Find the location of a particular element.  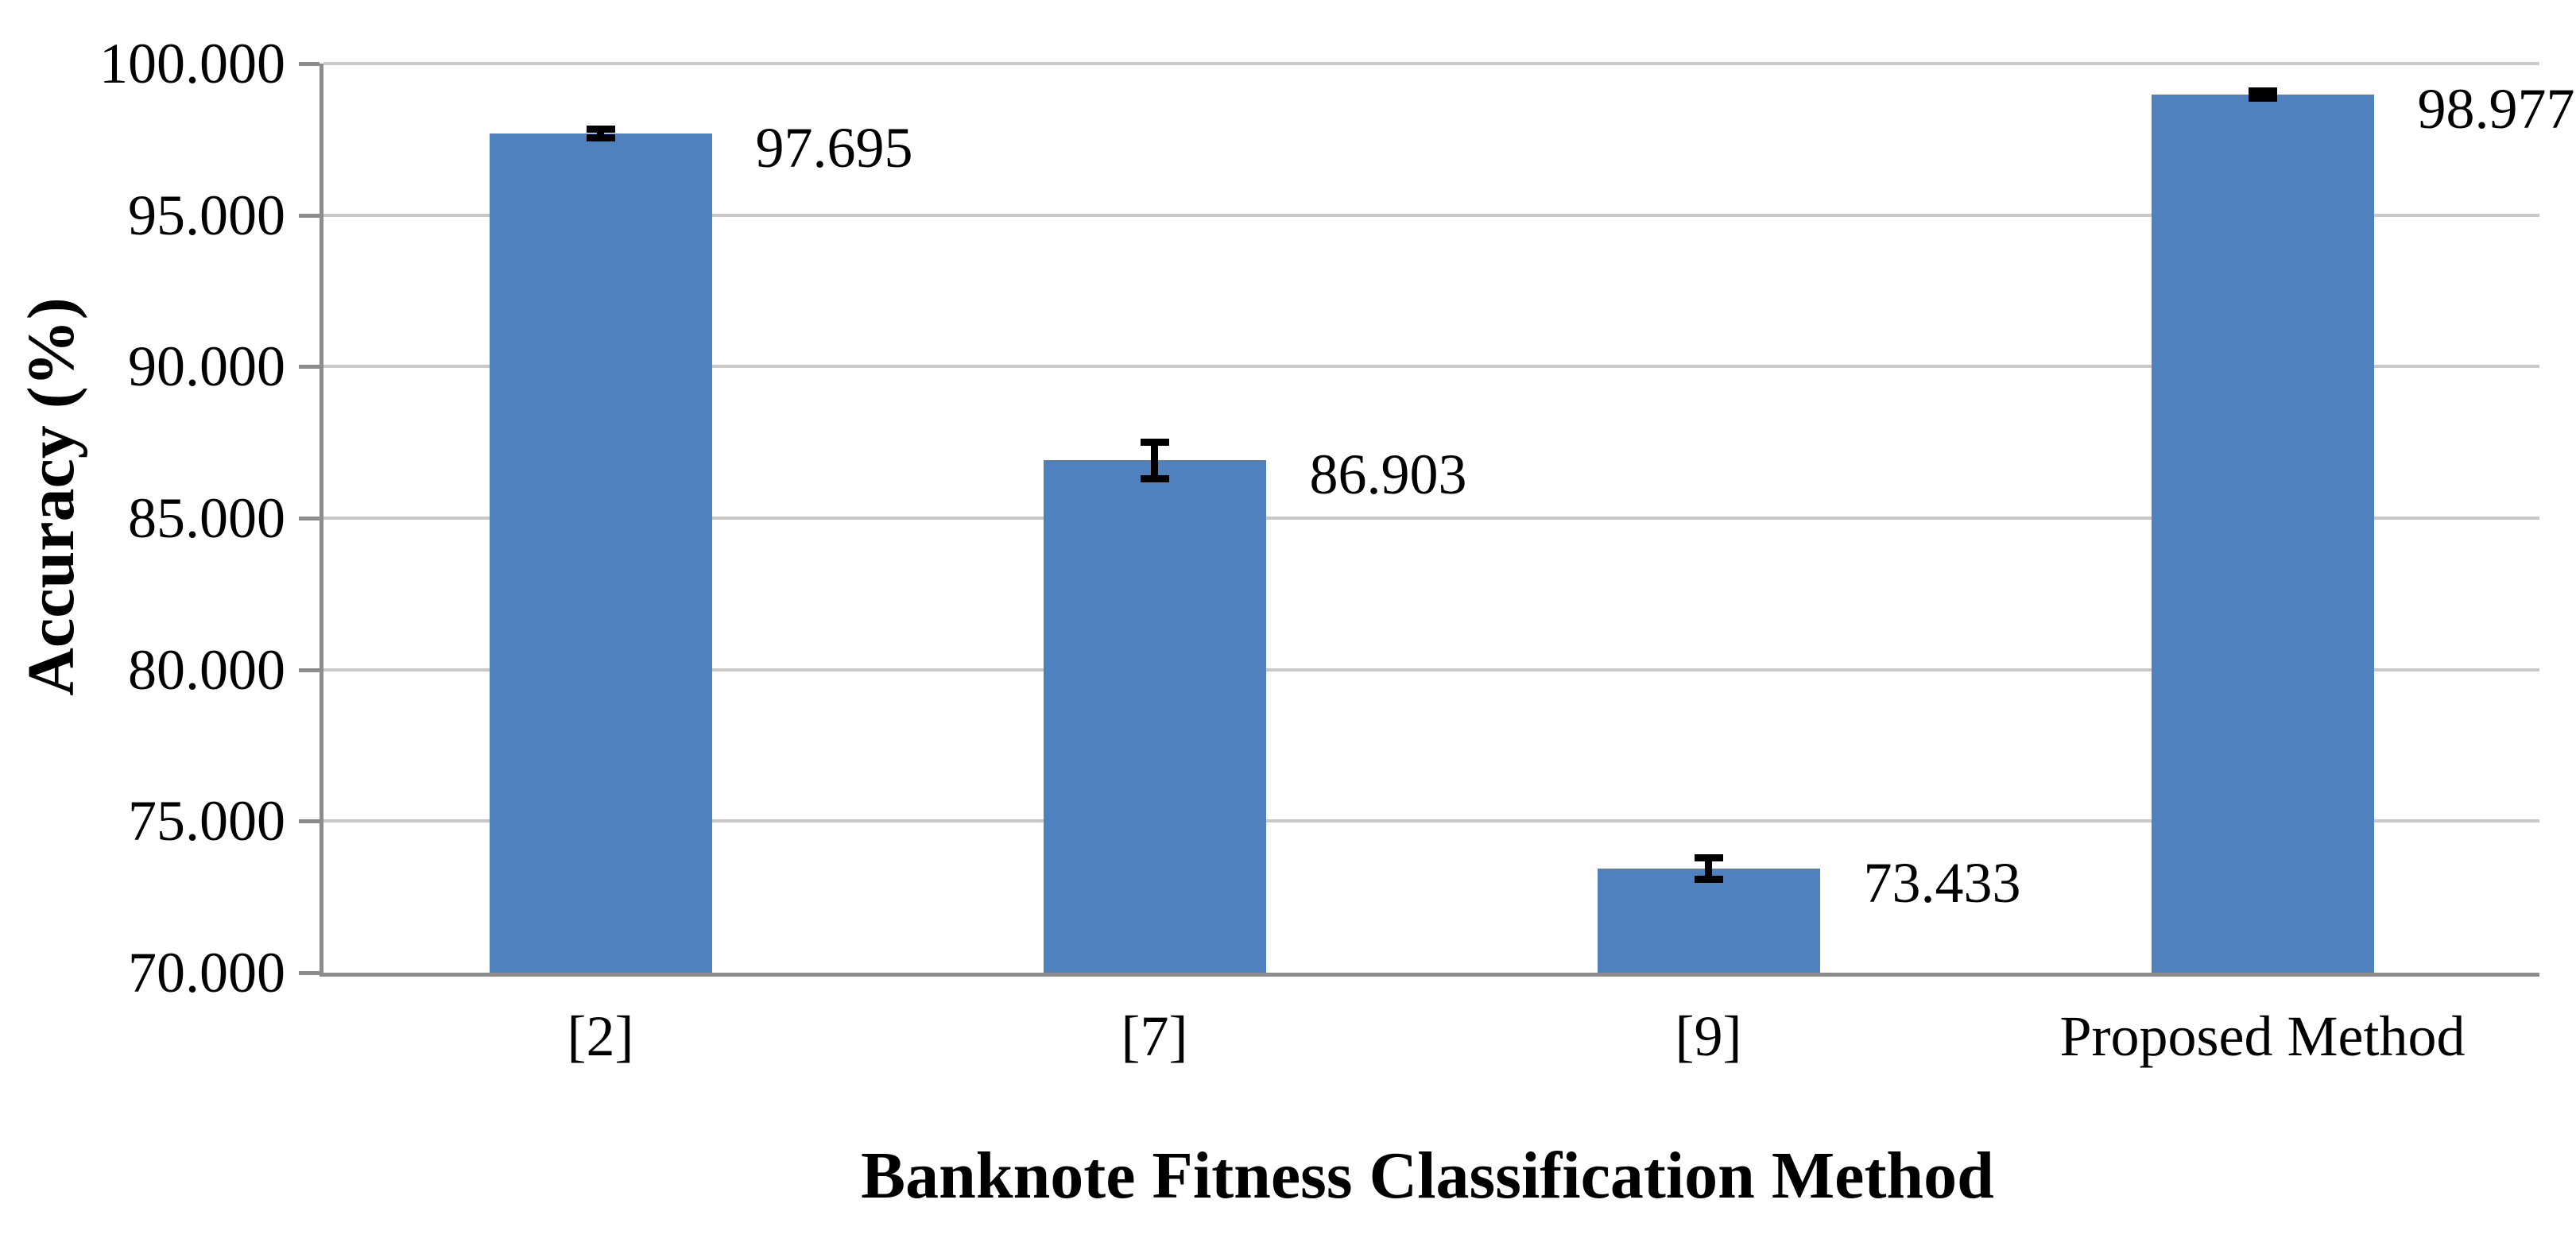

data-label: 73.433 is located at coordinates (1942, 883).